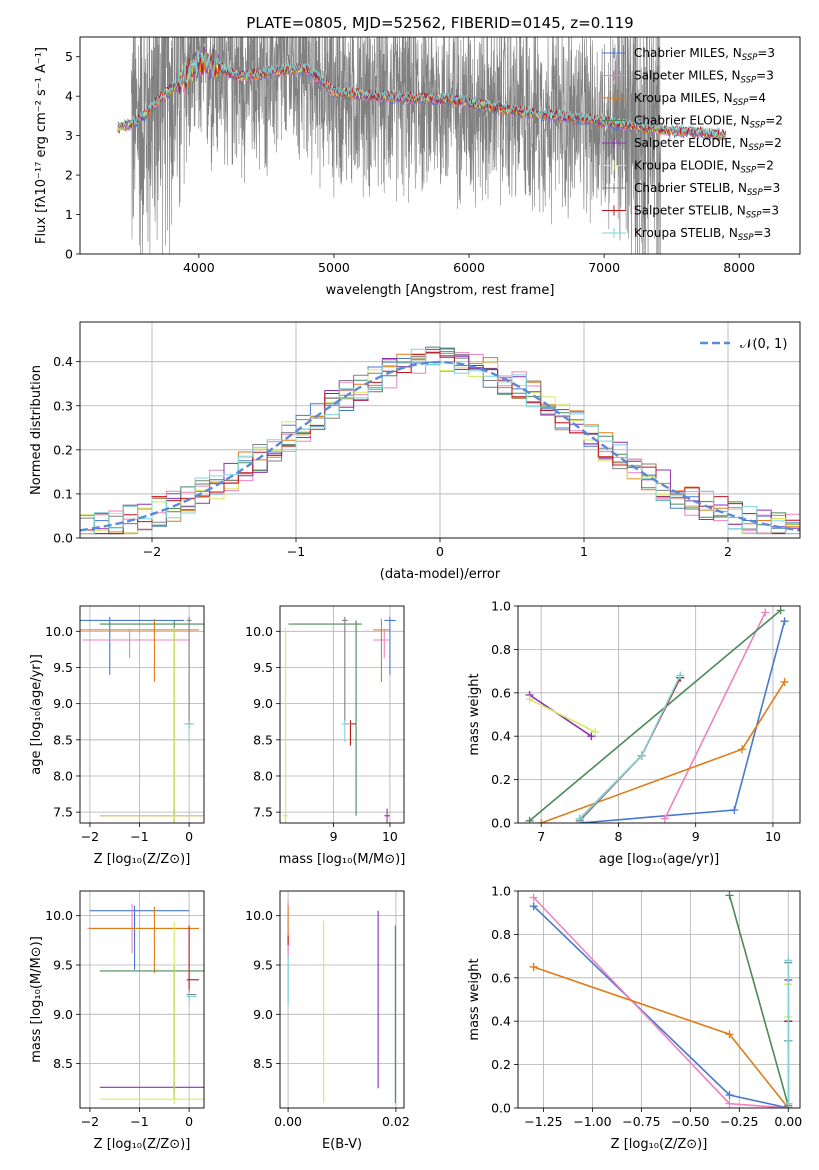 The image size is (819, 1170). What do you see at coordinates (704, 167) in the screenshot?
I see `legend-label: Kroupa ELODIE, NSSP=2` at bounding box center [704, 167].